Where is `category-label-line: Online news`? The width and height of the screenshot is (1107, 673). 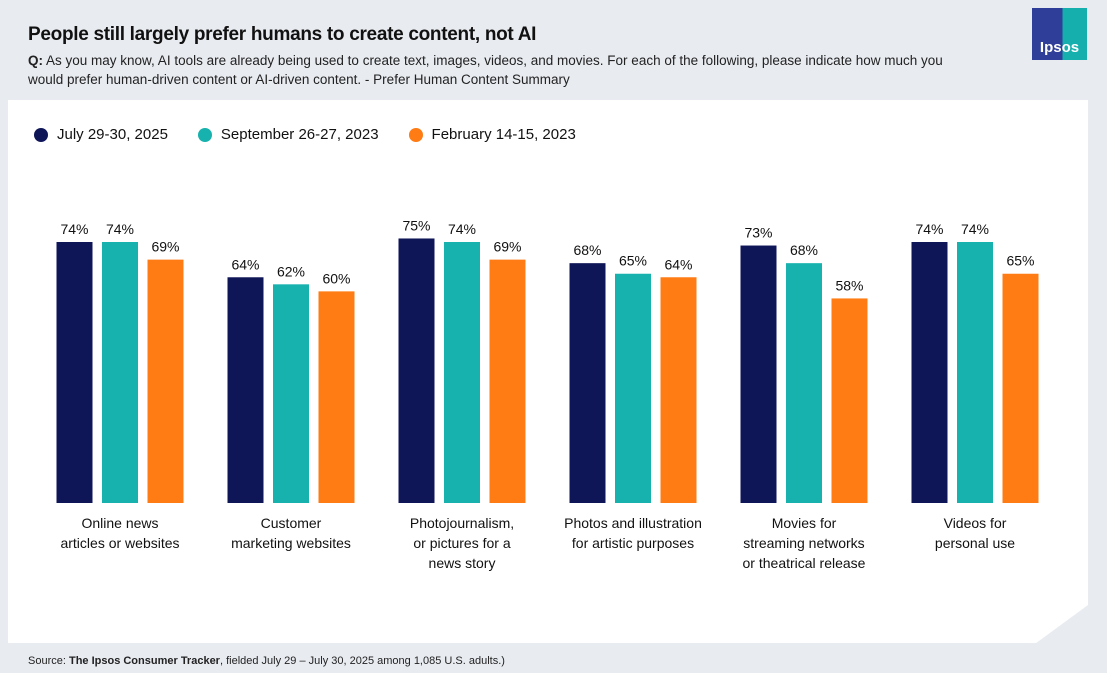 category-label-line: Online news is located at coordinates (120, 523).